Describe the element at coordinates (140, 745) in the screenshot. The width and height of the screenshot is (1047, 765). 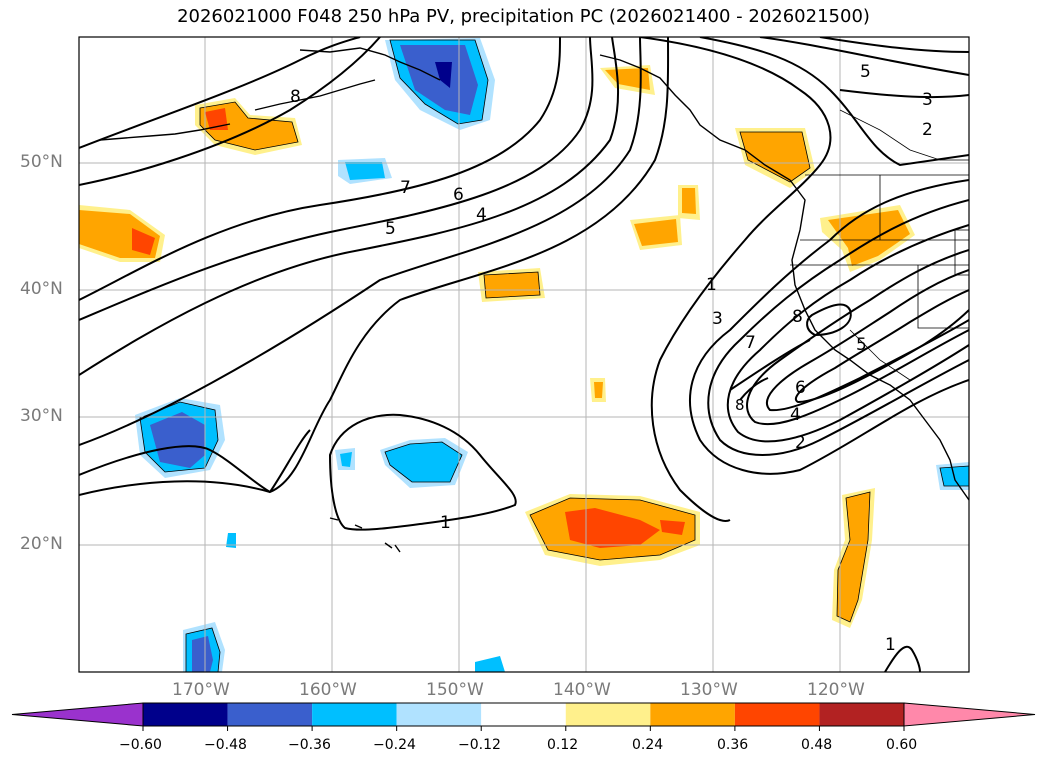
I see `colorbar-tick: −0.60` at that location.